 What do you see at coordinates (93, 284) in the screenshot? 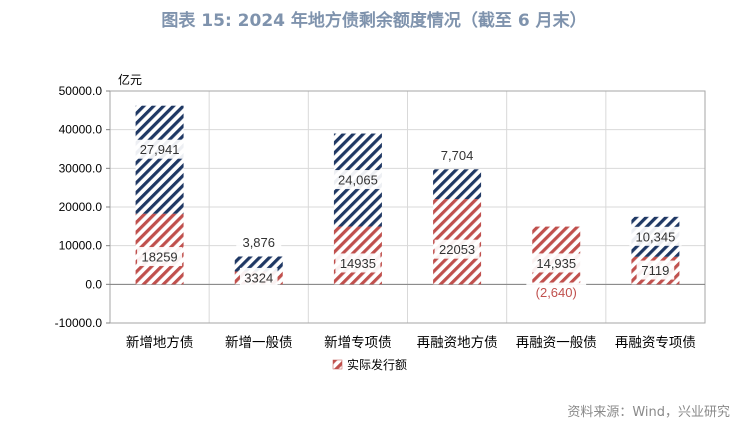
I see `y-tick-label: 0.0` at bounding box center [93, 284].